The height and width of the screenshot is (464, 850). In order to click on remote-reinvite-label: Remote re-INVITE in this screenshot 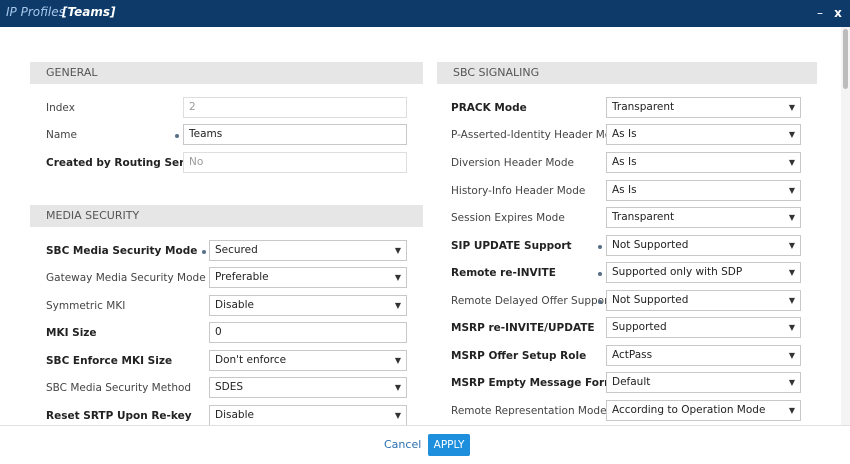, I will do `click(503, 273)`.